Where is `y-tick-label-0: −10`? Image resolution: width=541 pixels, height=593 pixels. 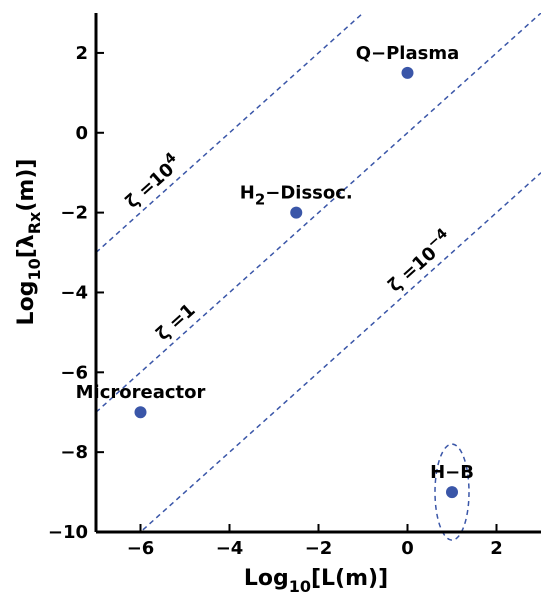
y-tick-label-0: −10 is located at coordinates (68, 532).